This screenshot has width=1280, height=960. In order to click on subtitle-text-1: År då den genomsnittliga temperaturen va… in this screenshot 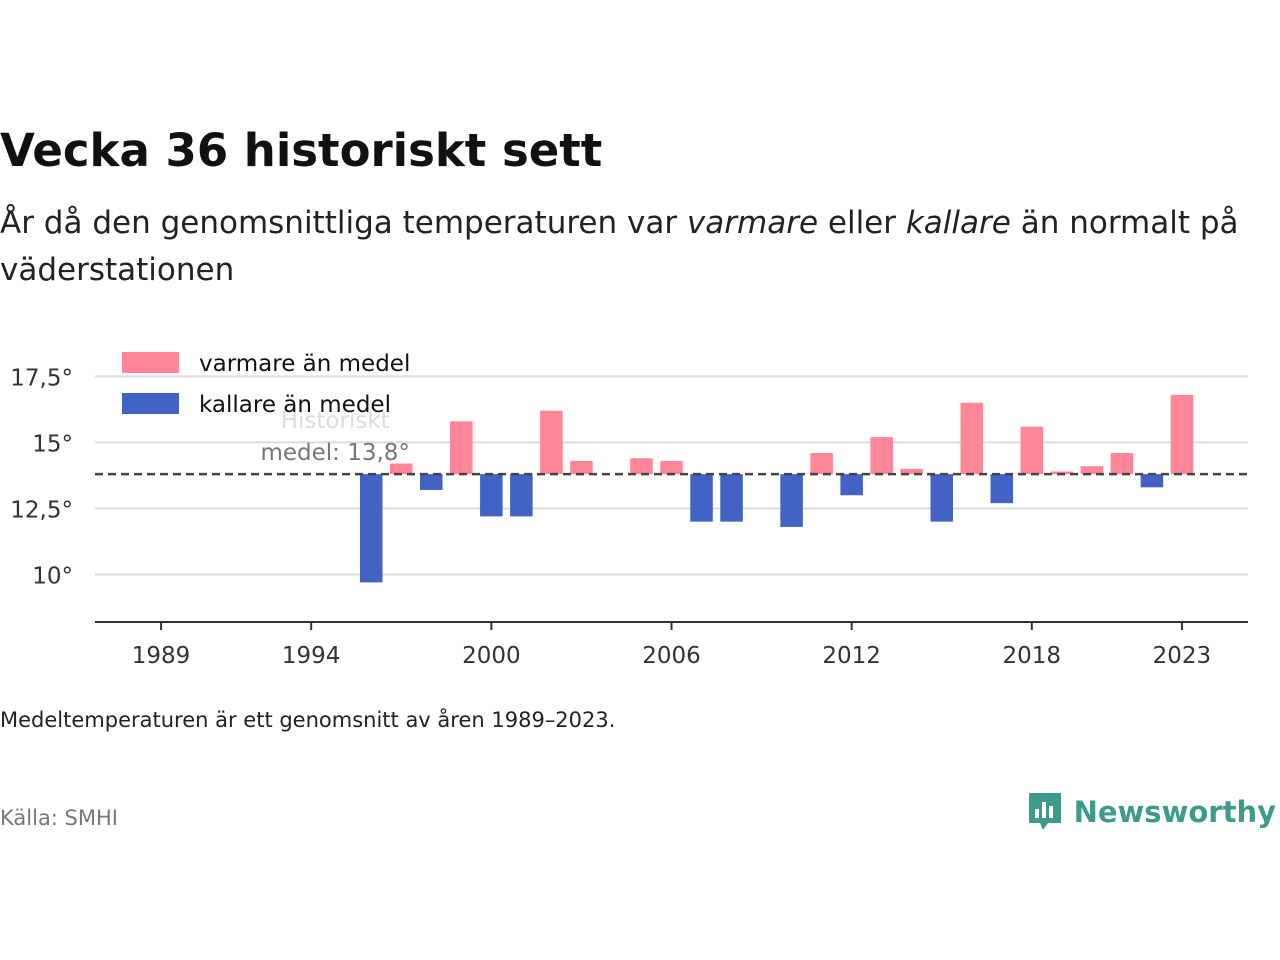, I will do `click(343, 223)`.